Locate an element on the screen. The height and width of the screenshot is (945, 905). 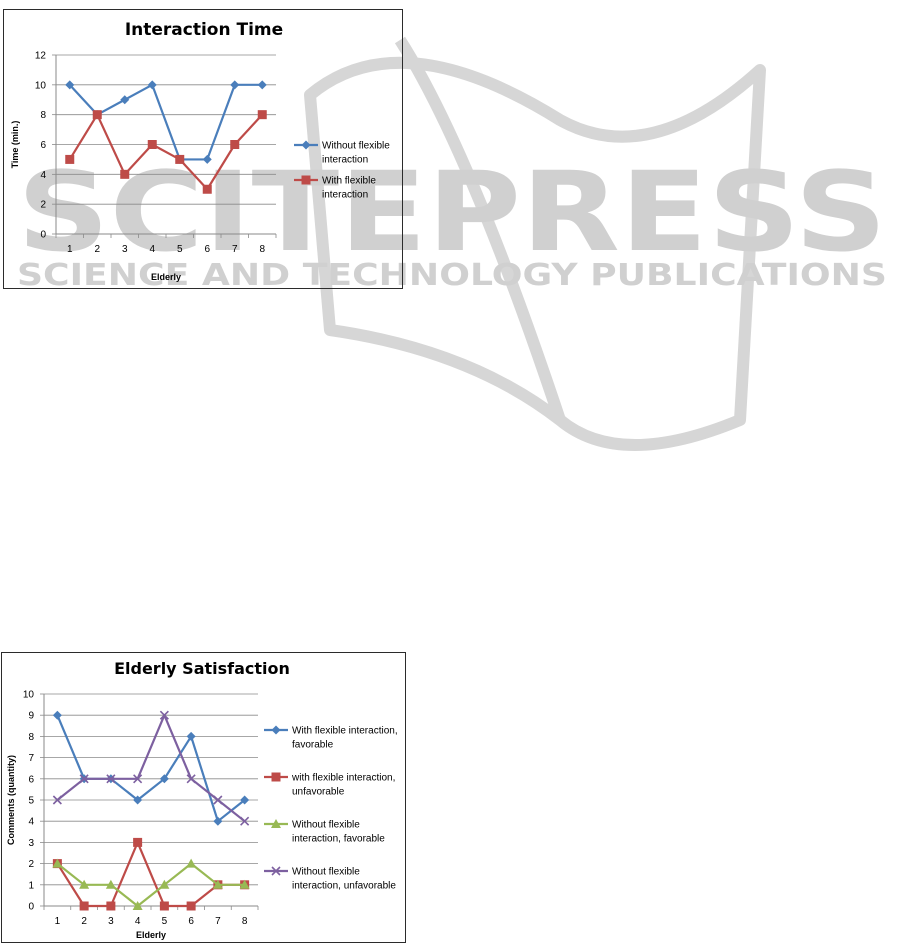
interaction-time-legend-entry-1: Without flexible interaction is located at coordinates (342, 153).